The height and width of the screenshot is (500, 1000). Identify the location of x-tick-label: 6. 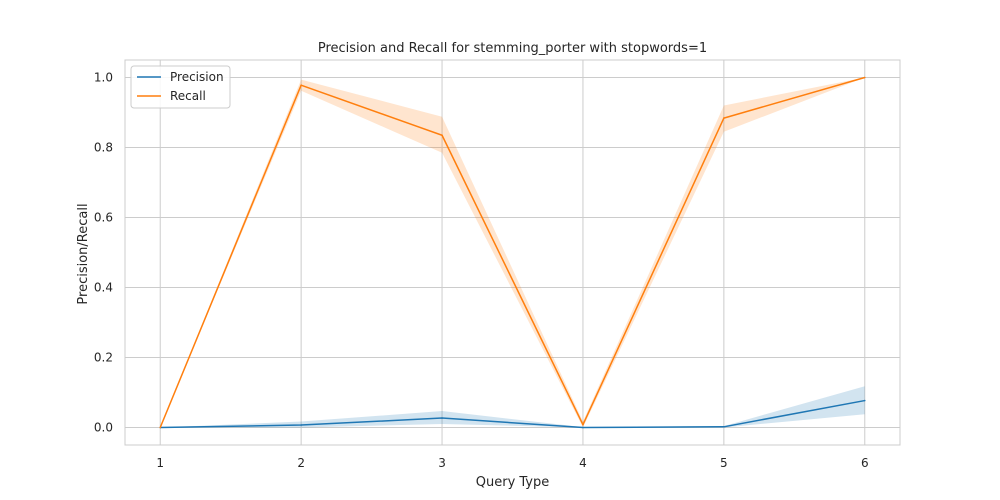
(865, 463).